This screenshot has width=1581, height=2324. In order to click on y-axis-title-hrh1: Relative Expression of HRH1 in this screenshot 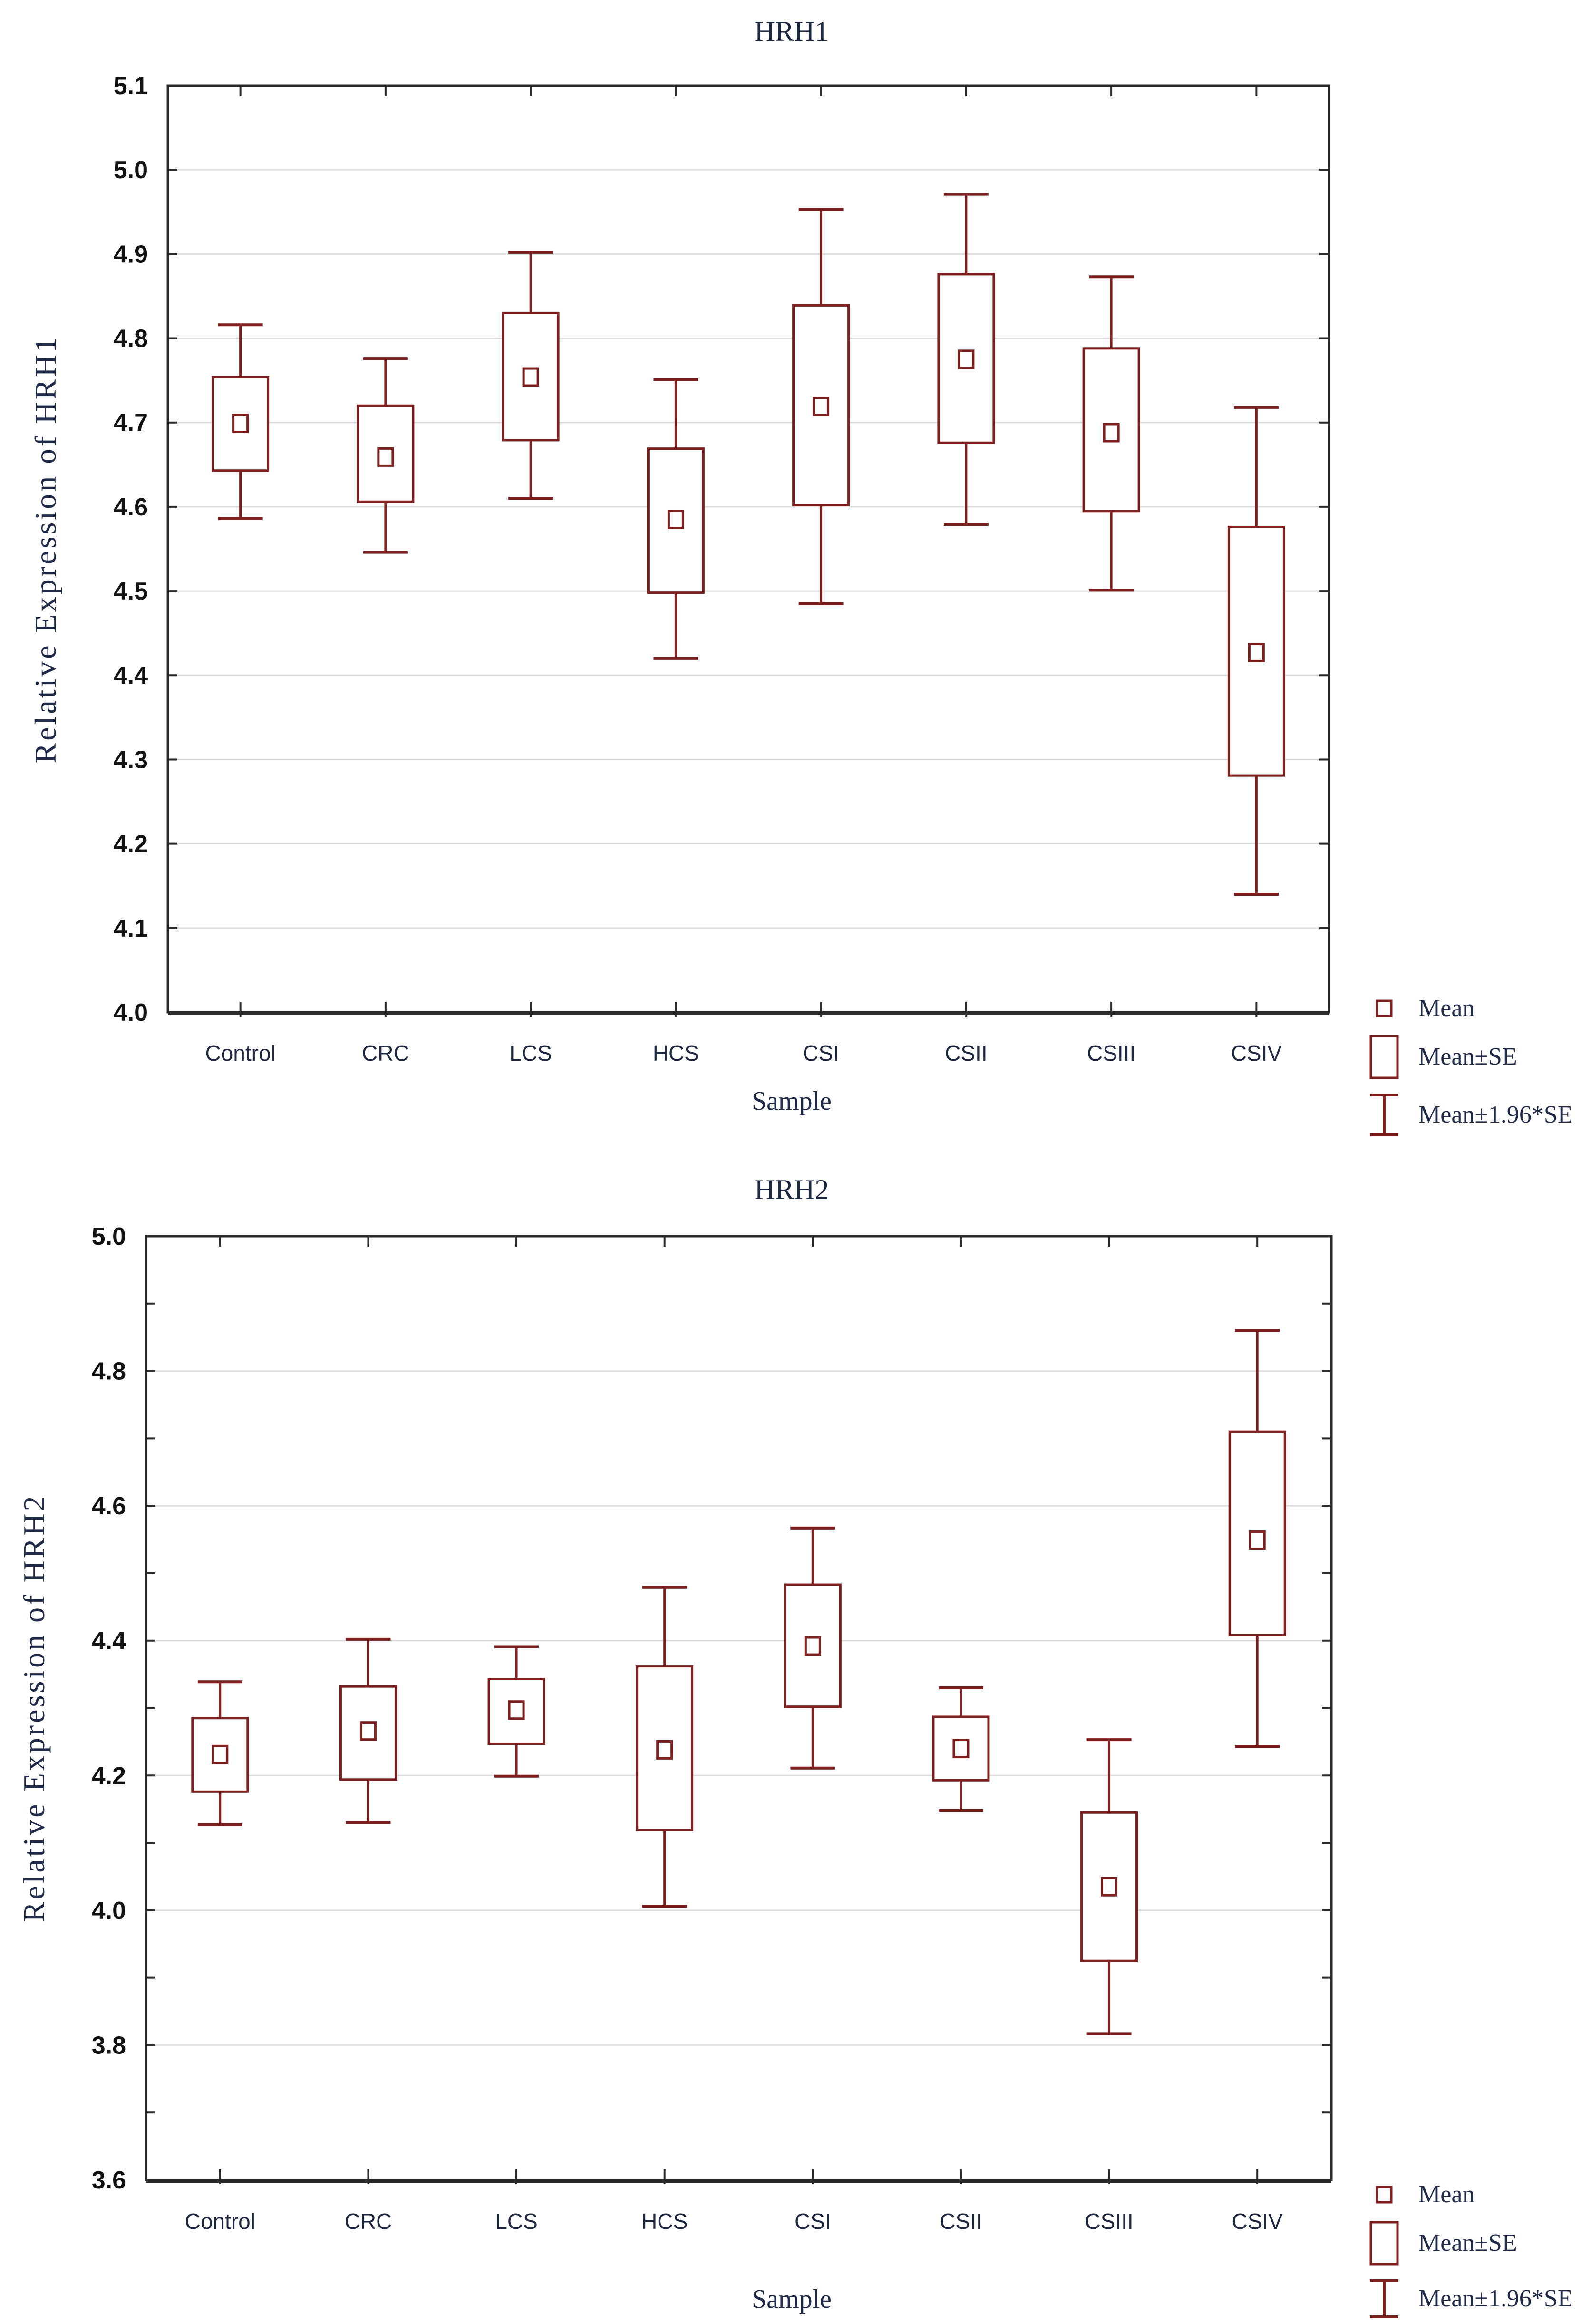, I will do `click(45, 549)`.